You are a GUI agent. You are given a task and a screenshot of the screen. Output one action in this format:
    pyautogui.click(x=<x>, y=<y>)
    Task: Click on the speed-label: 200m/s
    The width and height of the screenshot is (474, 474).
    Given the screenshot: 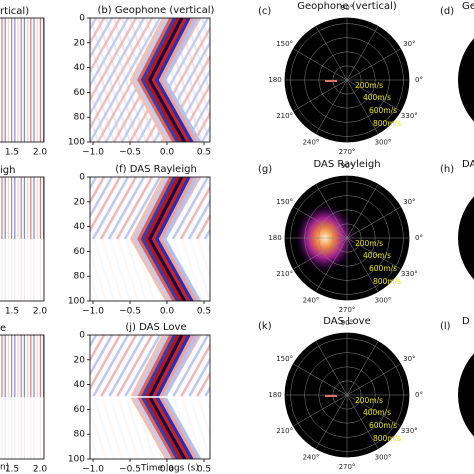 What is the action you would take?
    pyautogui.click(x=369, y=400)
    